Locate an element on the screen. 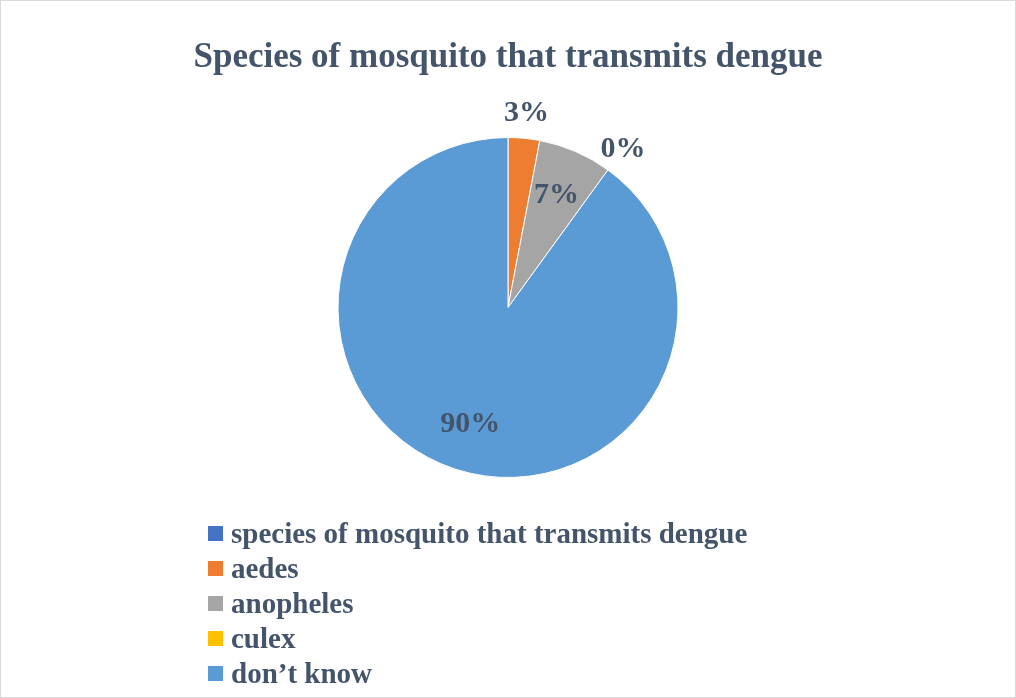 Image resolution: width=1016 pixels, height=698 pixels. chart-title: Species of mosquito that transmits dengue is located at coordinates (508, 56).